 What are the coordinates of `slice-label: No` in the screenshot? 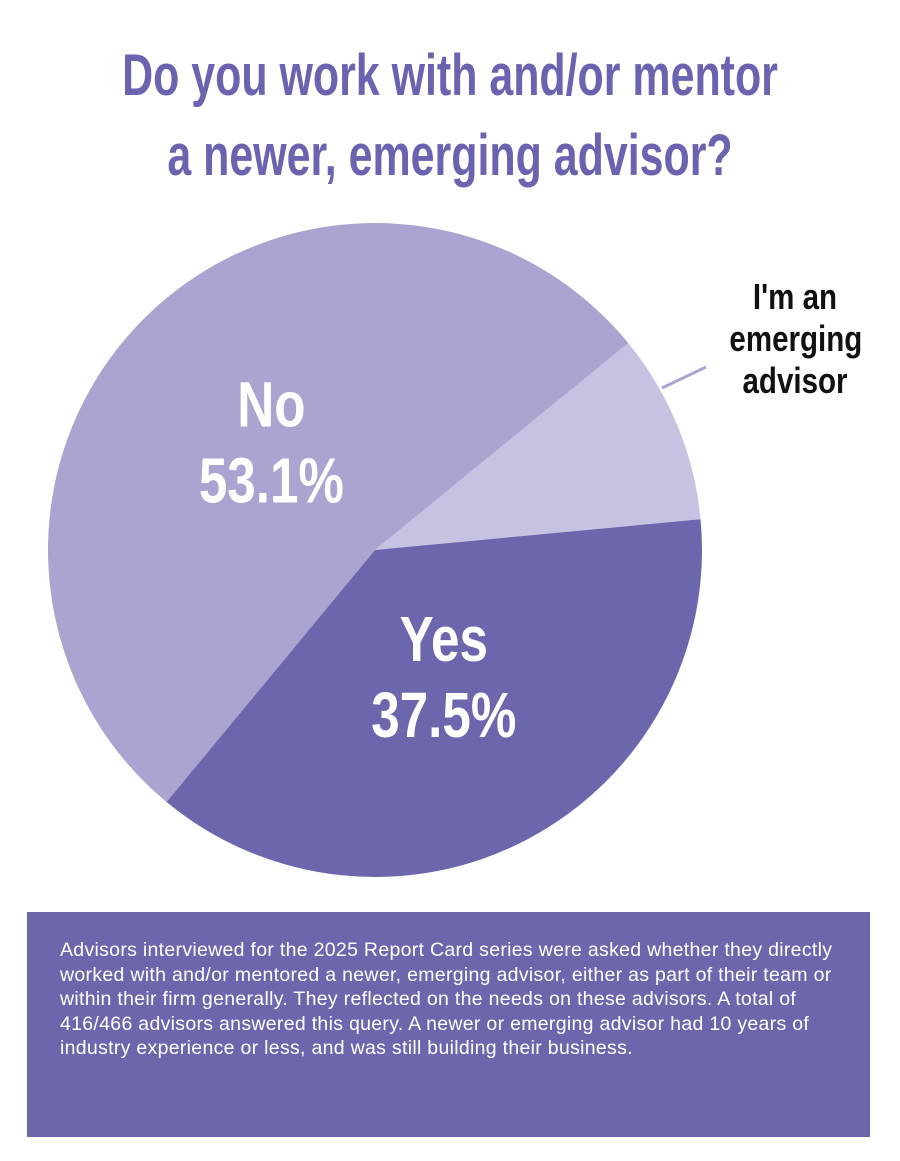 It's located at (271, 405).